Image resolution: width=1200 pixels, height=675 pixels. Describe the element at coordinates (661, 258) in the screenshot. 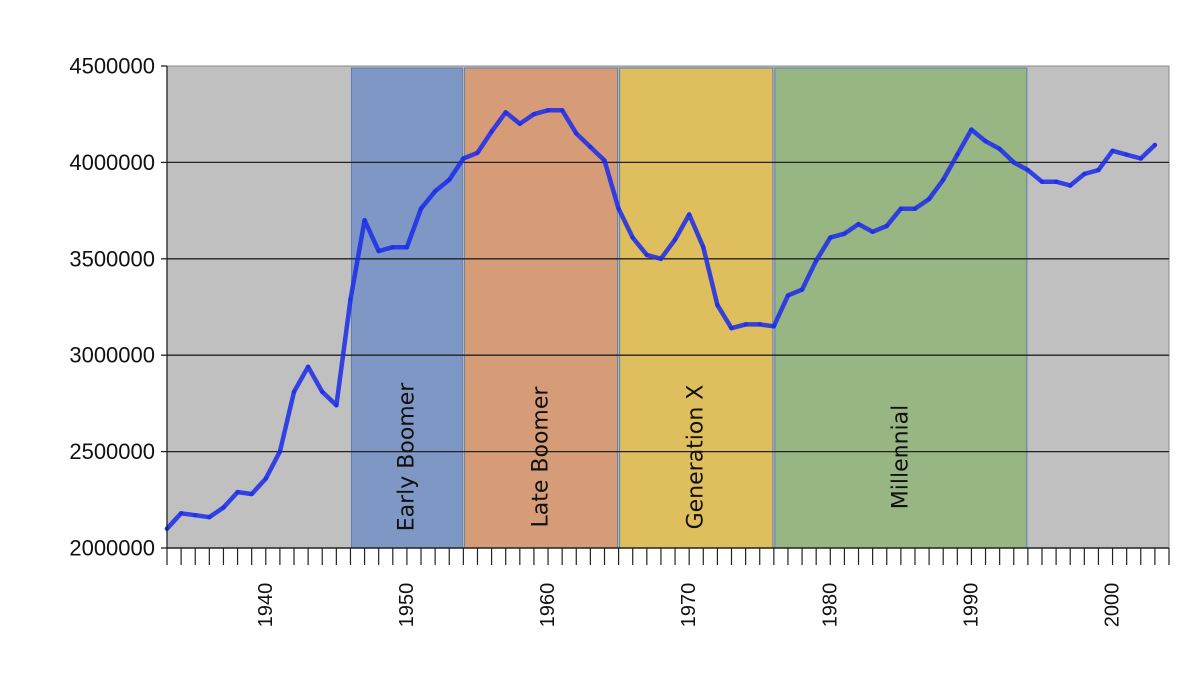

I see `data-point-1968` at that location.